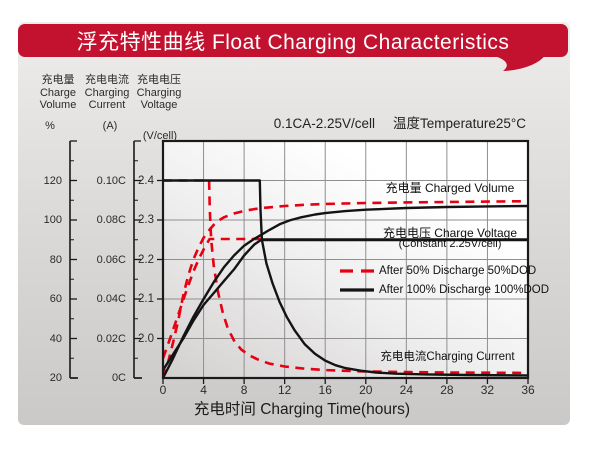  I want to click on current-axis-title-en1: Charging, so click(107, 92).